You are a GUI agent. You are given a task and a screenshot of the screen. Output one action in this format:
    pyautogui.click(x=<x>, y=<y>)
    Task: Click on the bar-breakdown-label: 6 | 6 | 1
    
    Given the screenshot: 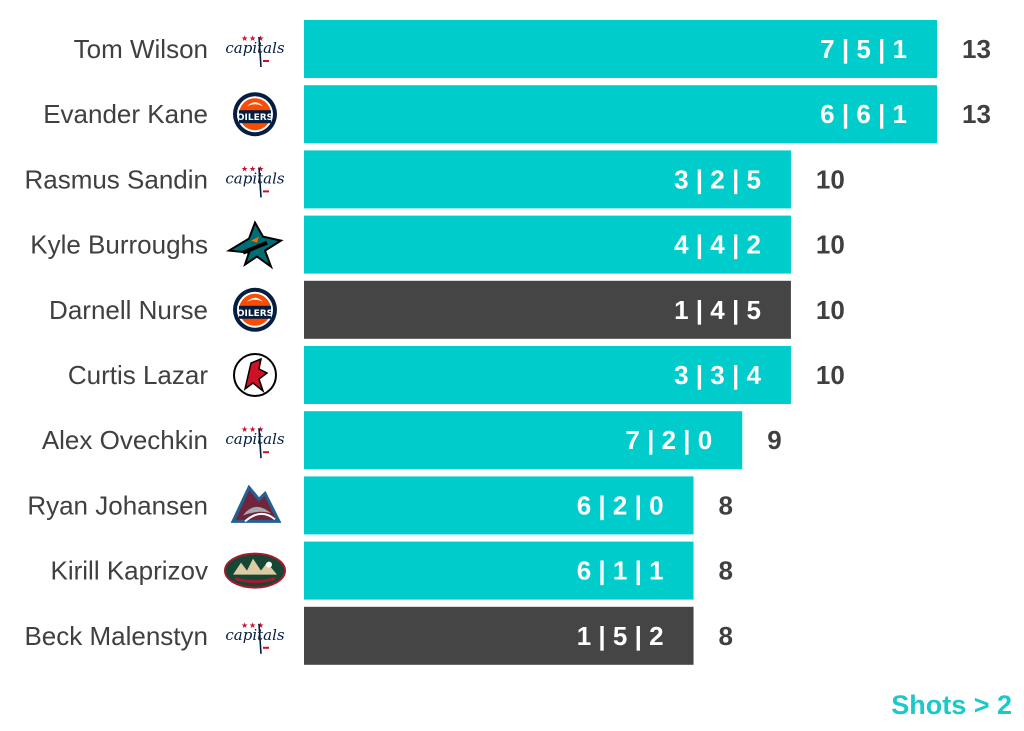 What is the action you would take?
    pyautogui.click(x=863, y=114)
    